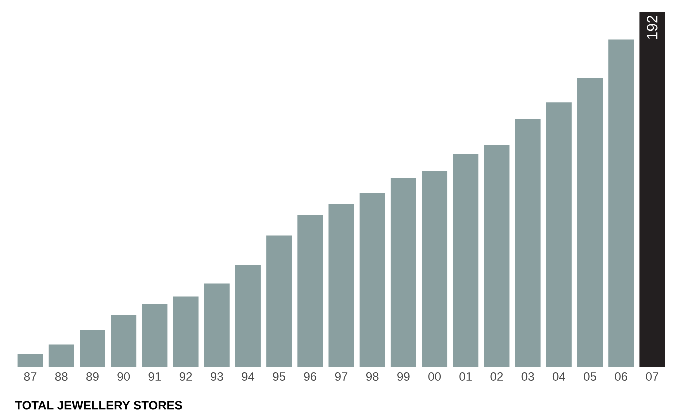 This screenshot has height=412, width=683. Describe the element at coordinates (155, 377) in the screenshot. I see `x-tick-label: 91` at that location.